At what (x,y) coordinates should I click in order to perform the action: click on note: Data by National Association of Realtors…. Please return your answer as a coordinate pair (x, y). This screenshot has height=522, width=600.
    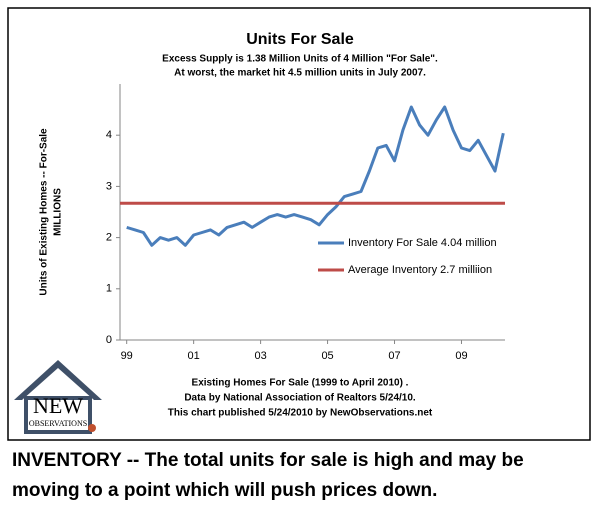
    Looking at the image, I should click on (300, 398).